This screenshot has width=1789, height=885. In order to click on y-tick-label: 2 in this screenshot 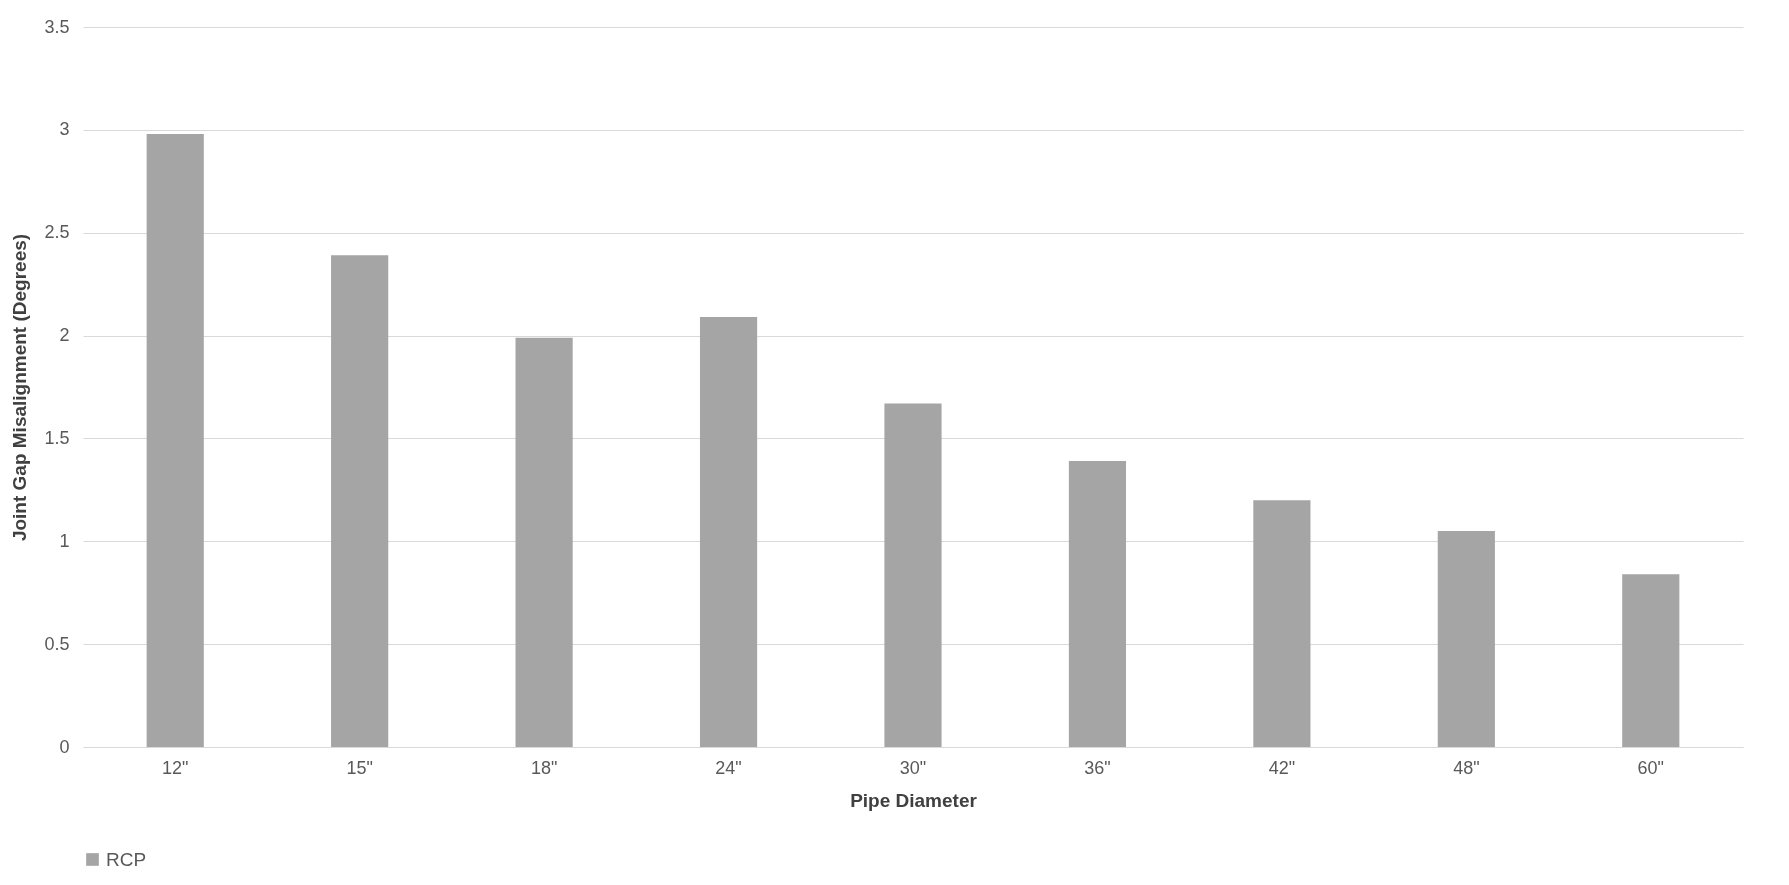, I will do `click(64, 335)`.